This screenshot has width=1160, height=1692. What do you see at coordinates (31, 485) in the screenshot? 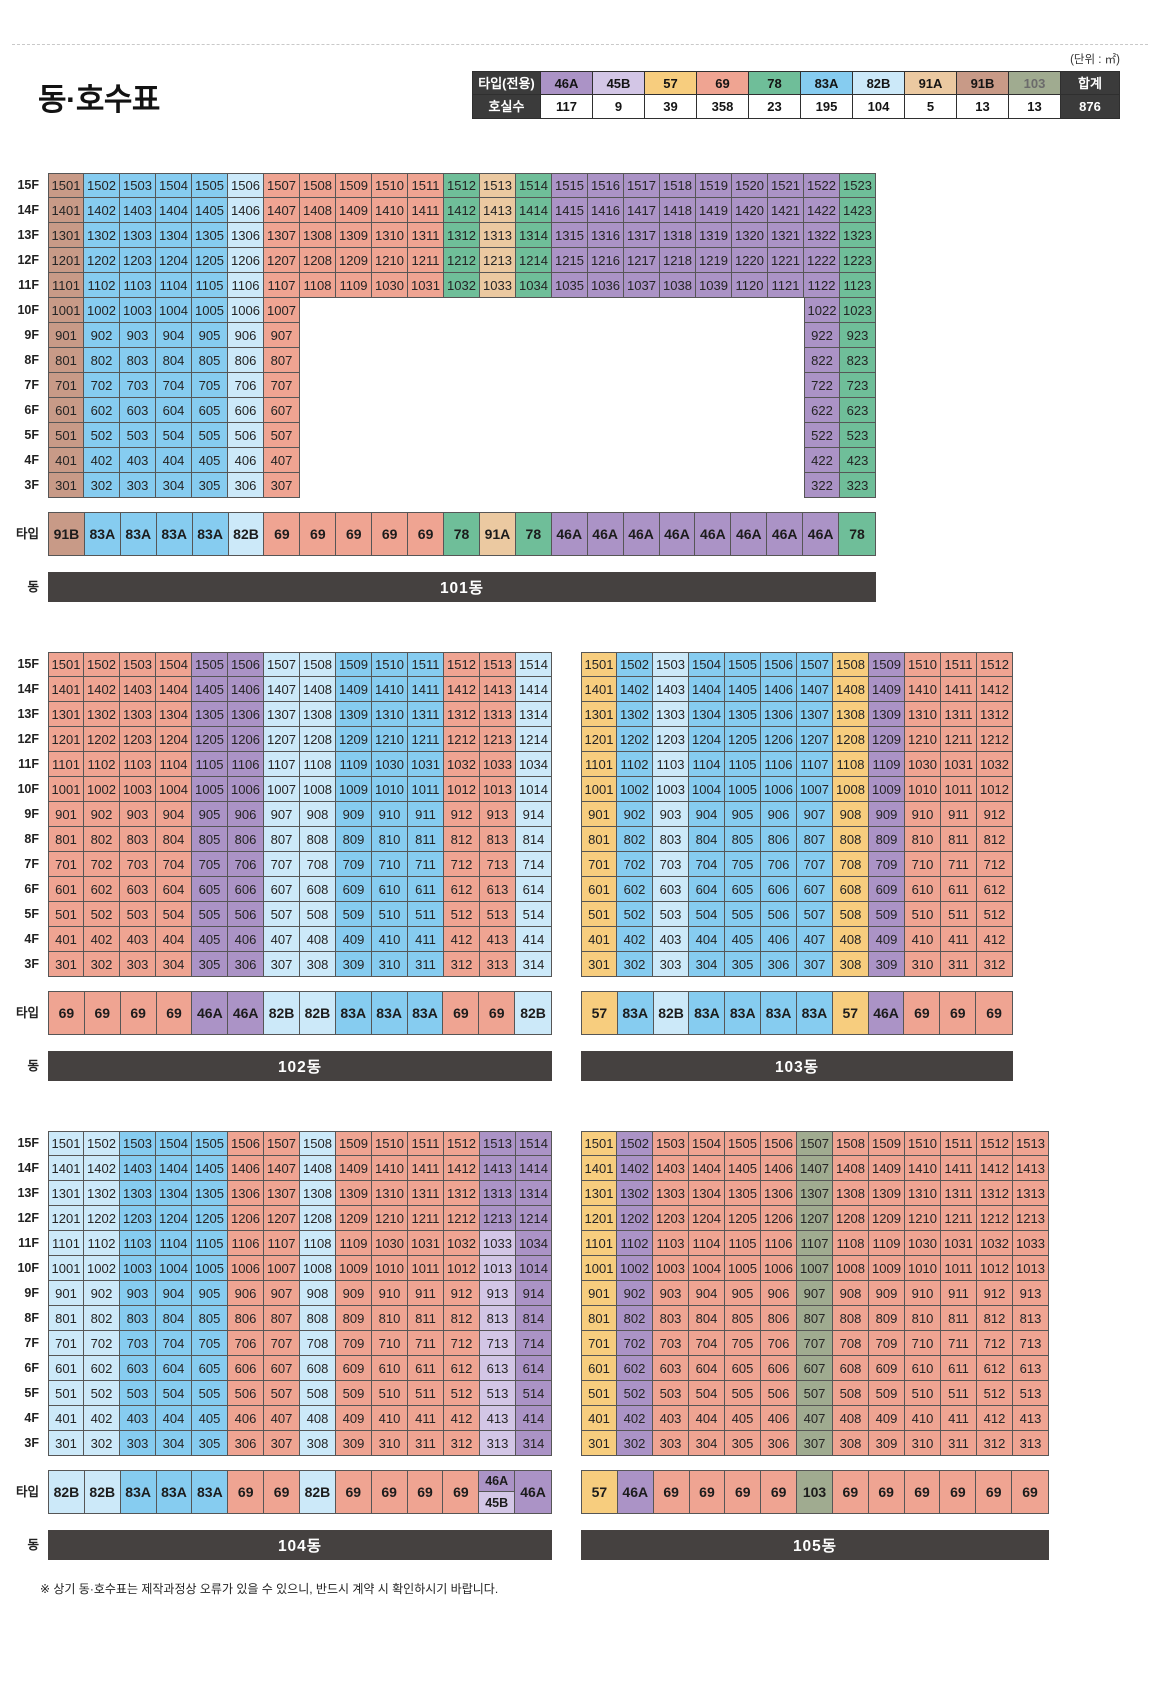
I see `floor-label-3F: 3F` at bounding box center [31, 485].